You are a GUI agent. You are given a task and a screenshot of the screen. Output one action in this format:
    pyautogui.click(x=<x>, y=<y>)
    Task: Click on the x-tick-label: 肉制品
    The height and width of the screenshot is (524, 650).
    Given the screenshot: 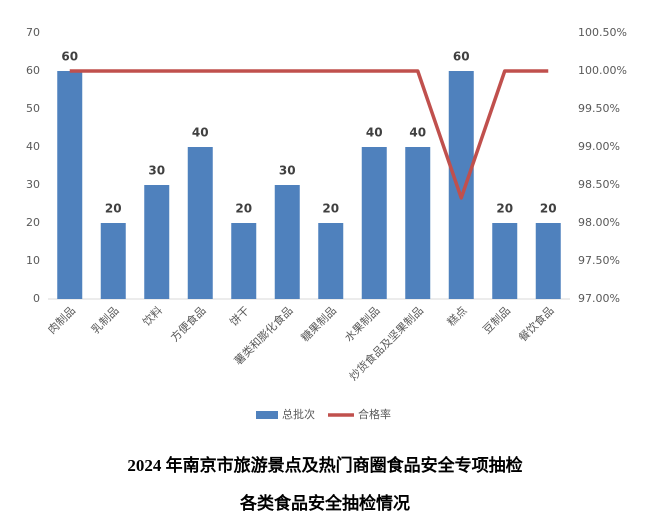 What is the action you would take?
    pyautogui.click(x=61, y=320)
    